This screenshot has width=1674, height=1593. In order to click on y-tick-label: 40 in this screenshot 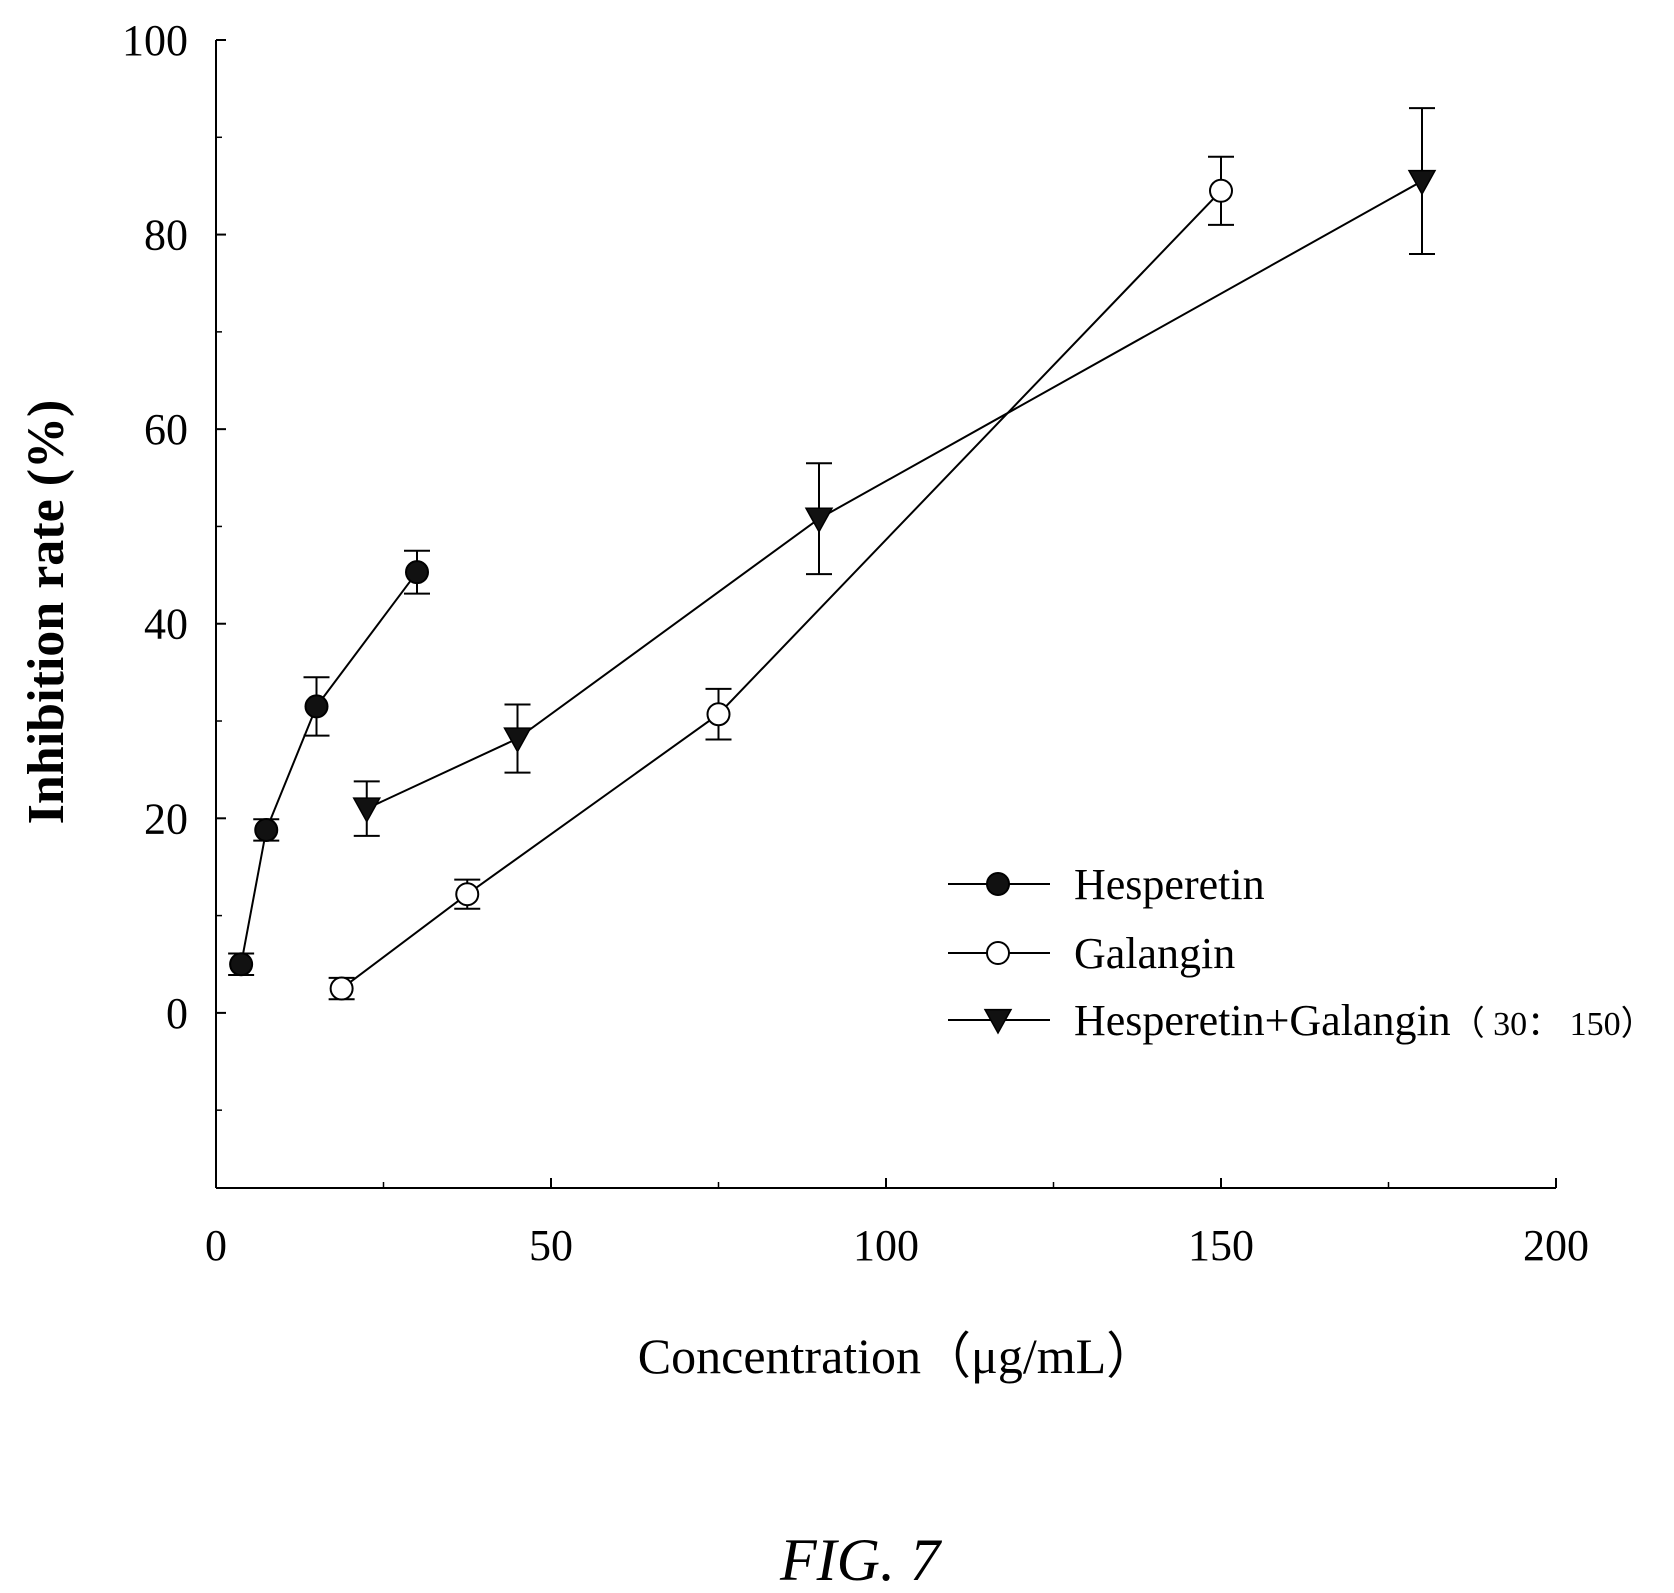, I will do `click(166, 624)`.